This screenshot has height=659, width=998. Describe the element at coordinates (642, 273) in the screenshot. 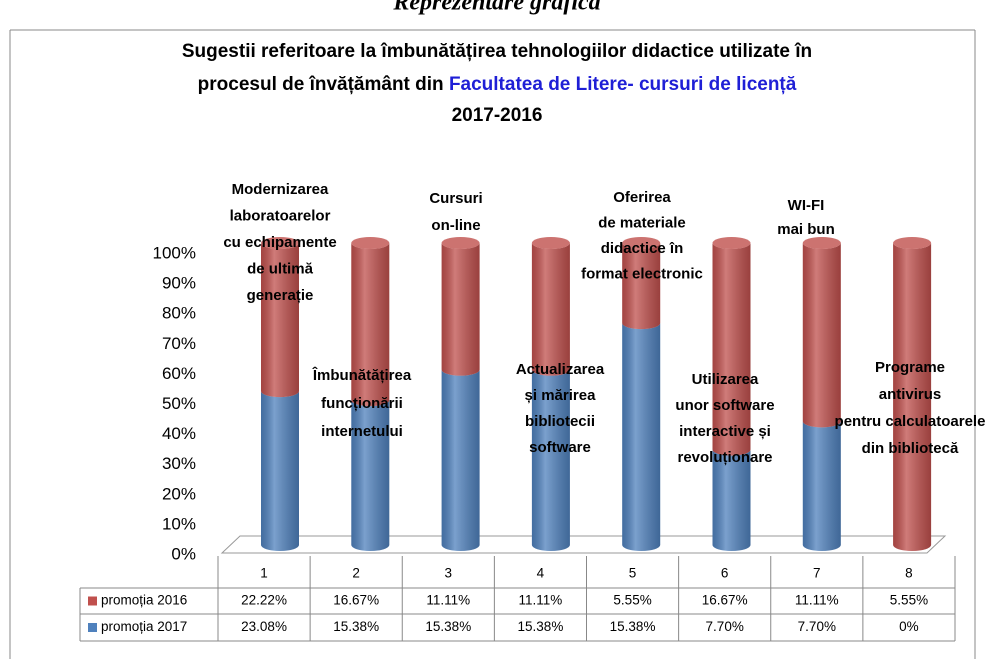

I see `annotation: format electronic` at that location.